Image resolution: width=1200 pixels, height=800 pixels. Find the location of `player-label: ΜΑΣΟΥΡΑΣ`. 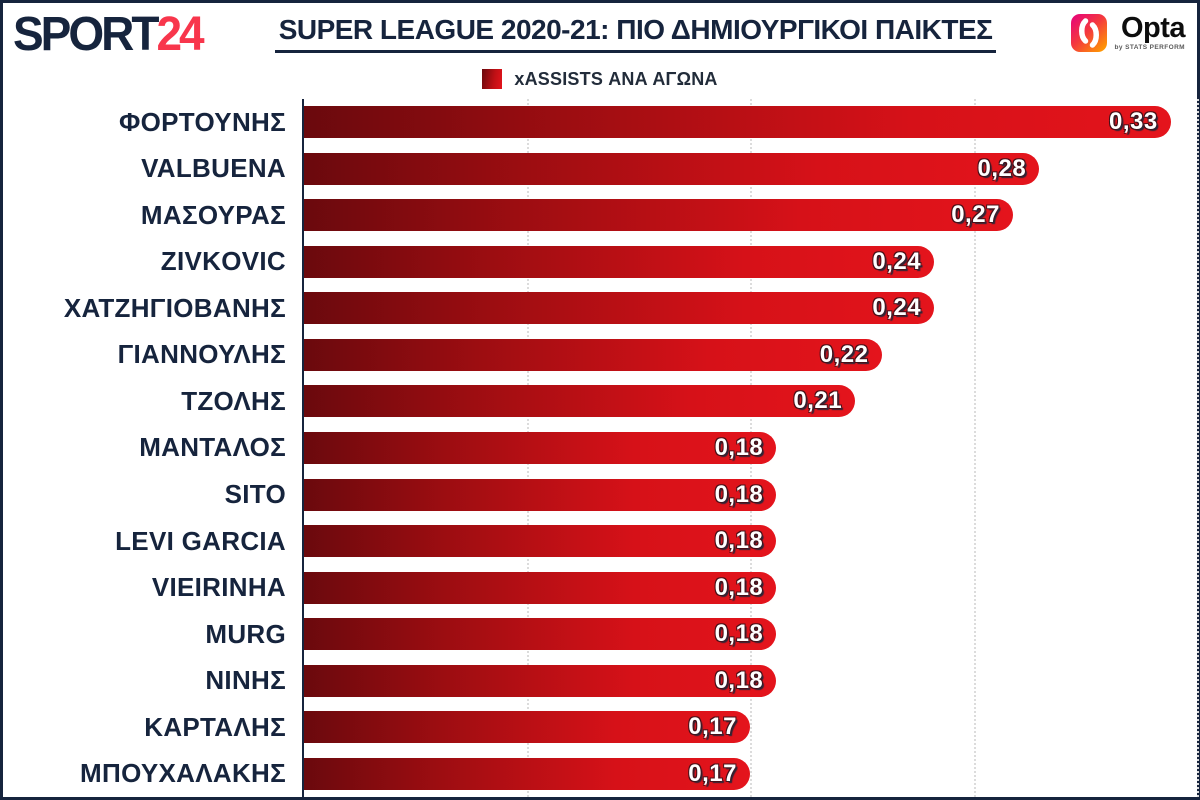

player-label: ΜΑΣΟΥΡΑΣ is located at coordinates (213, 214).